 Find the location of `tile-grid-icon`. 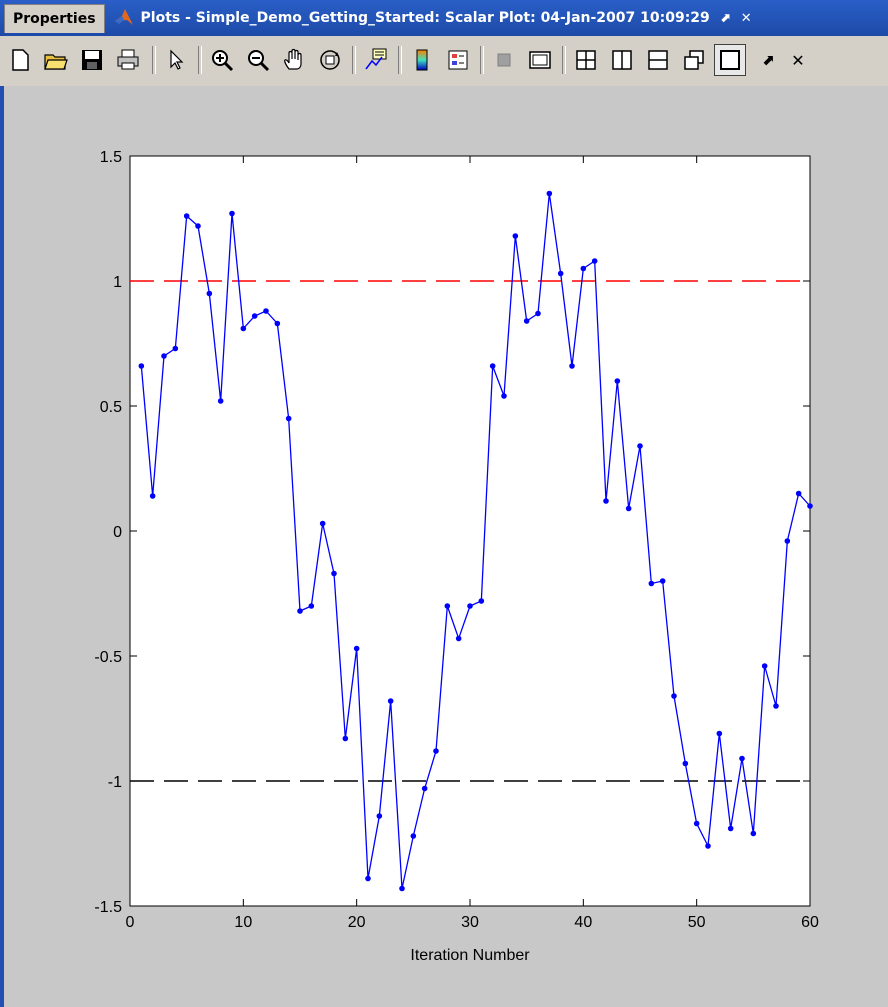

tile-grid-icon is located at coordinates (586, 60).